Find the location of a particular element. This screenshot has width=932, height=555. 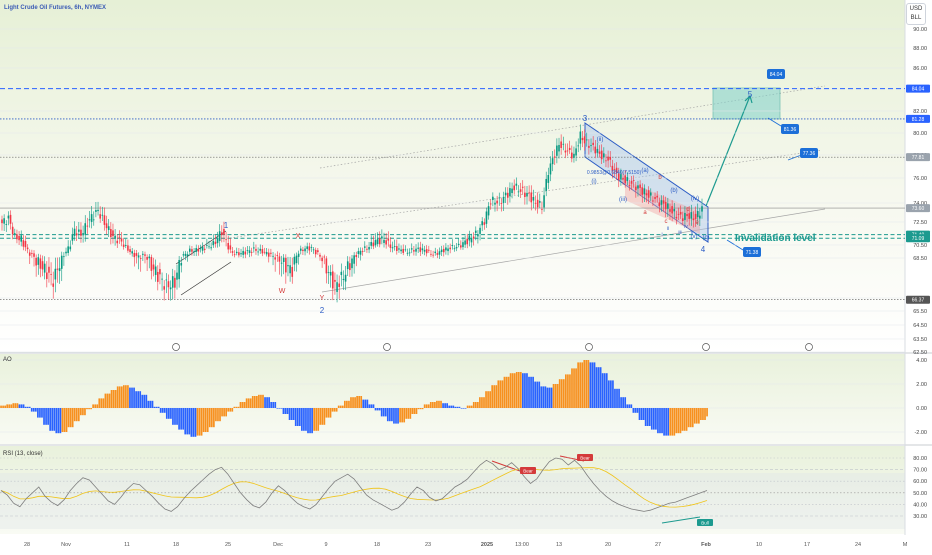

correction-channel-border is located at coordinates (646, 182).